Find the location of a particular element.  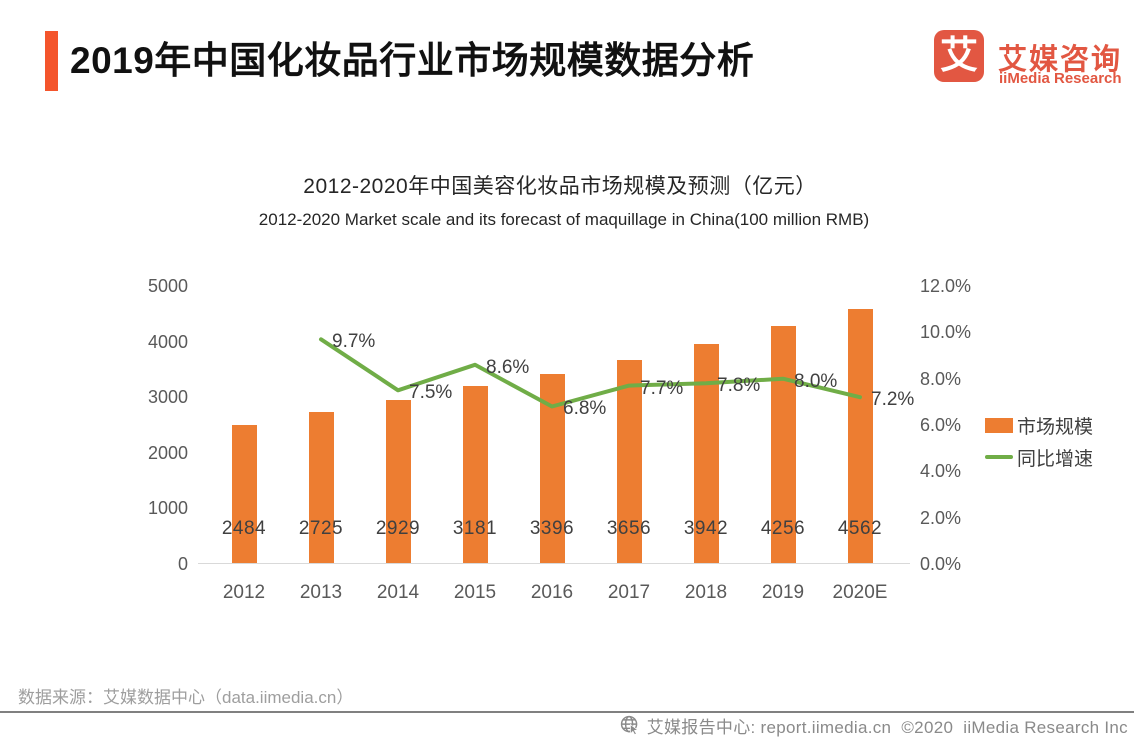

page-title: 2019年中国化妆品行业市场规模数据分析 is located at coordinates (412, 60).